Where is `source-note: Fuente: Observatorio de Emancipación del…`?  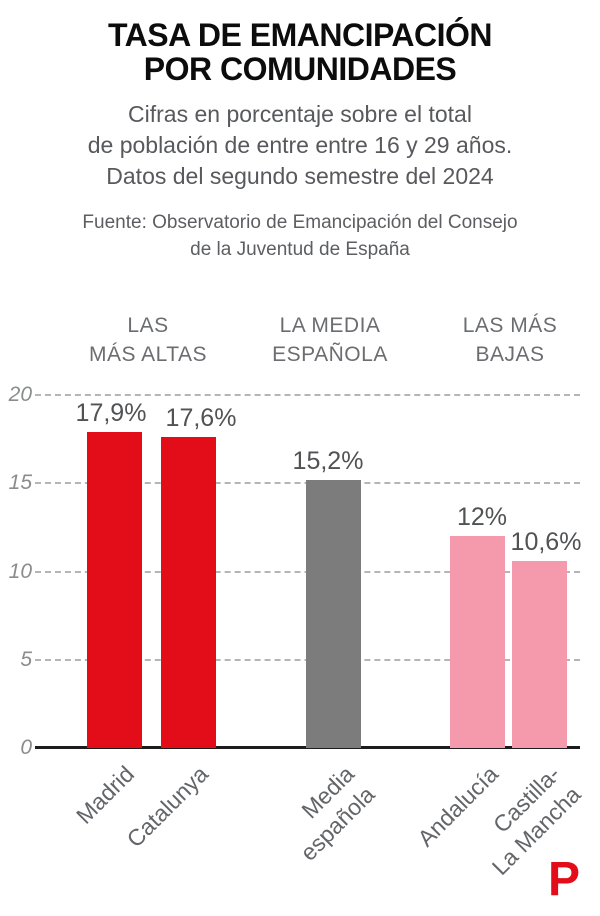
source-note: Fuente: Observatorio de Emancipación del… is located at coordinates (300, 236).